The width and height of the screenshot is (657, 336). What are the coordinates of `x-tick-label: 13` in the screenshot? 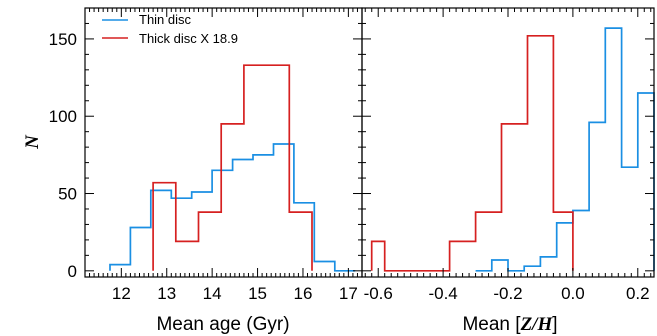 It's located at (166, 293).